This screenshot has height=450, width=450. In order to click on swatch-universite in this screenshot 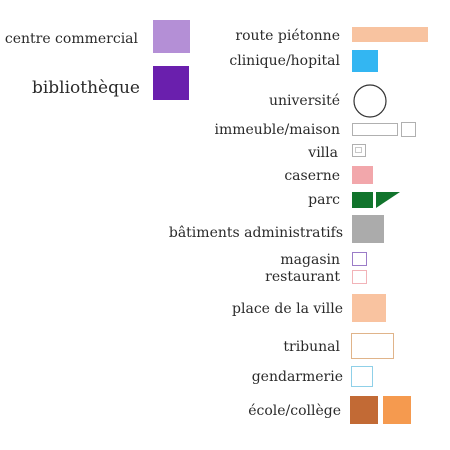, I will do `click(370, 101)`.